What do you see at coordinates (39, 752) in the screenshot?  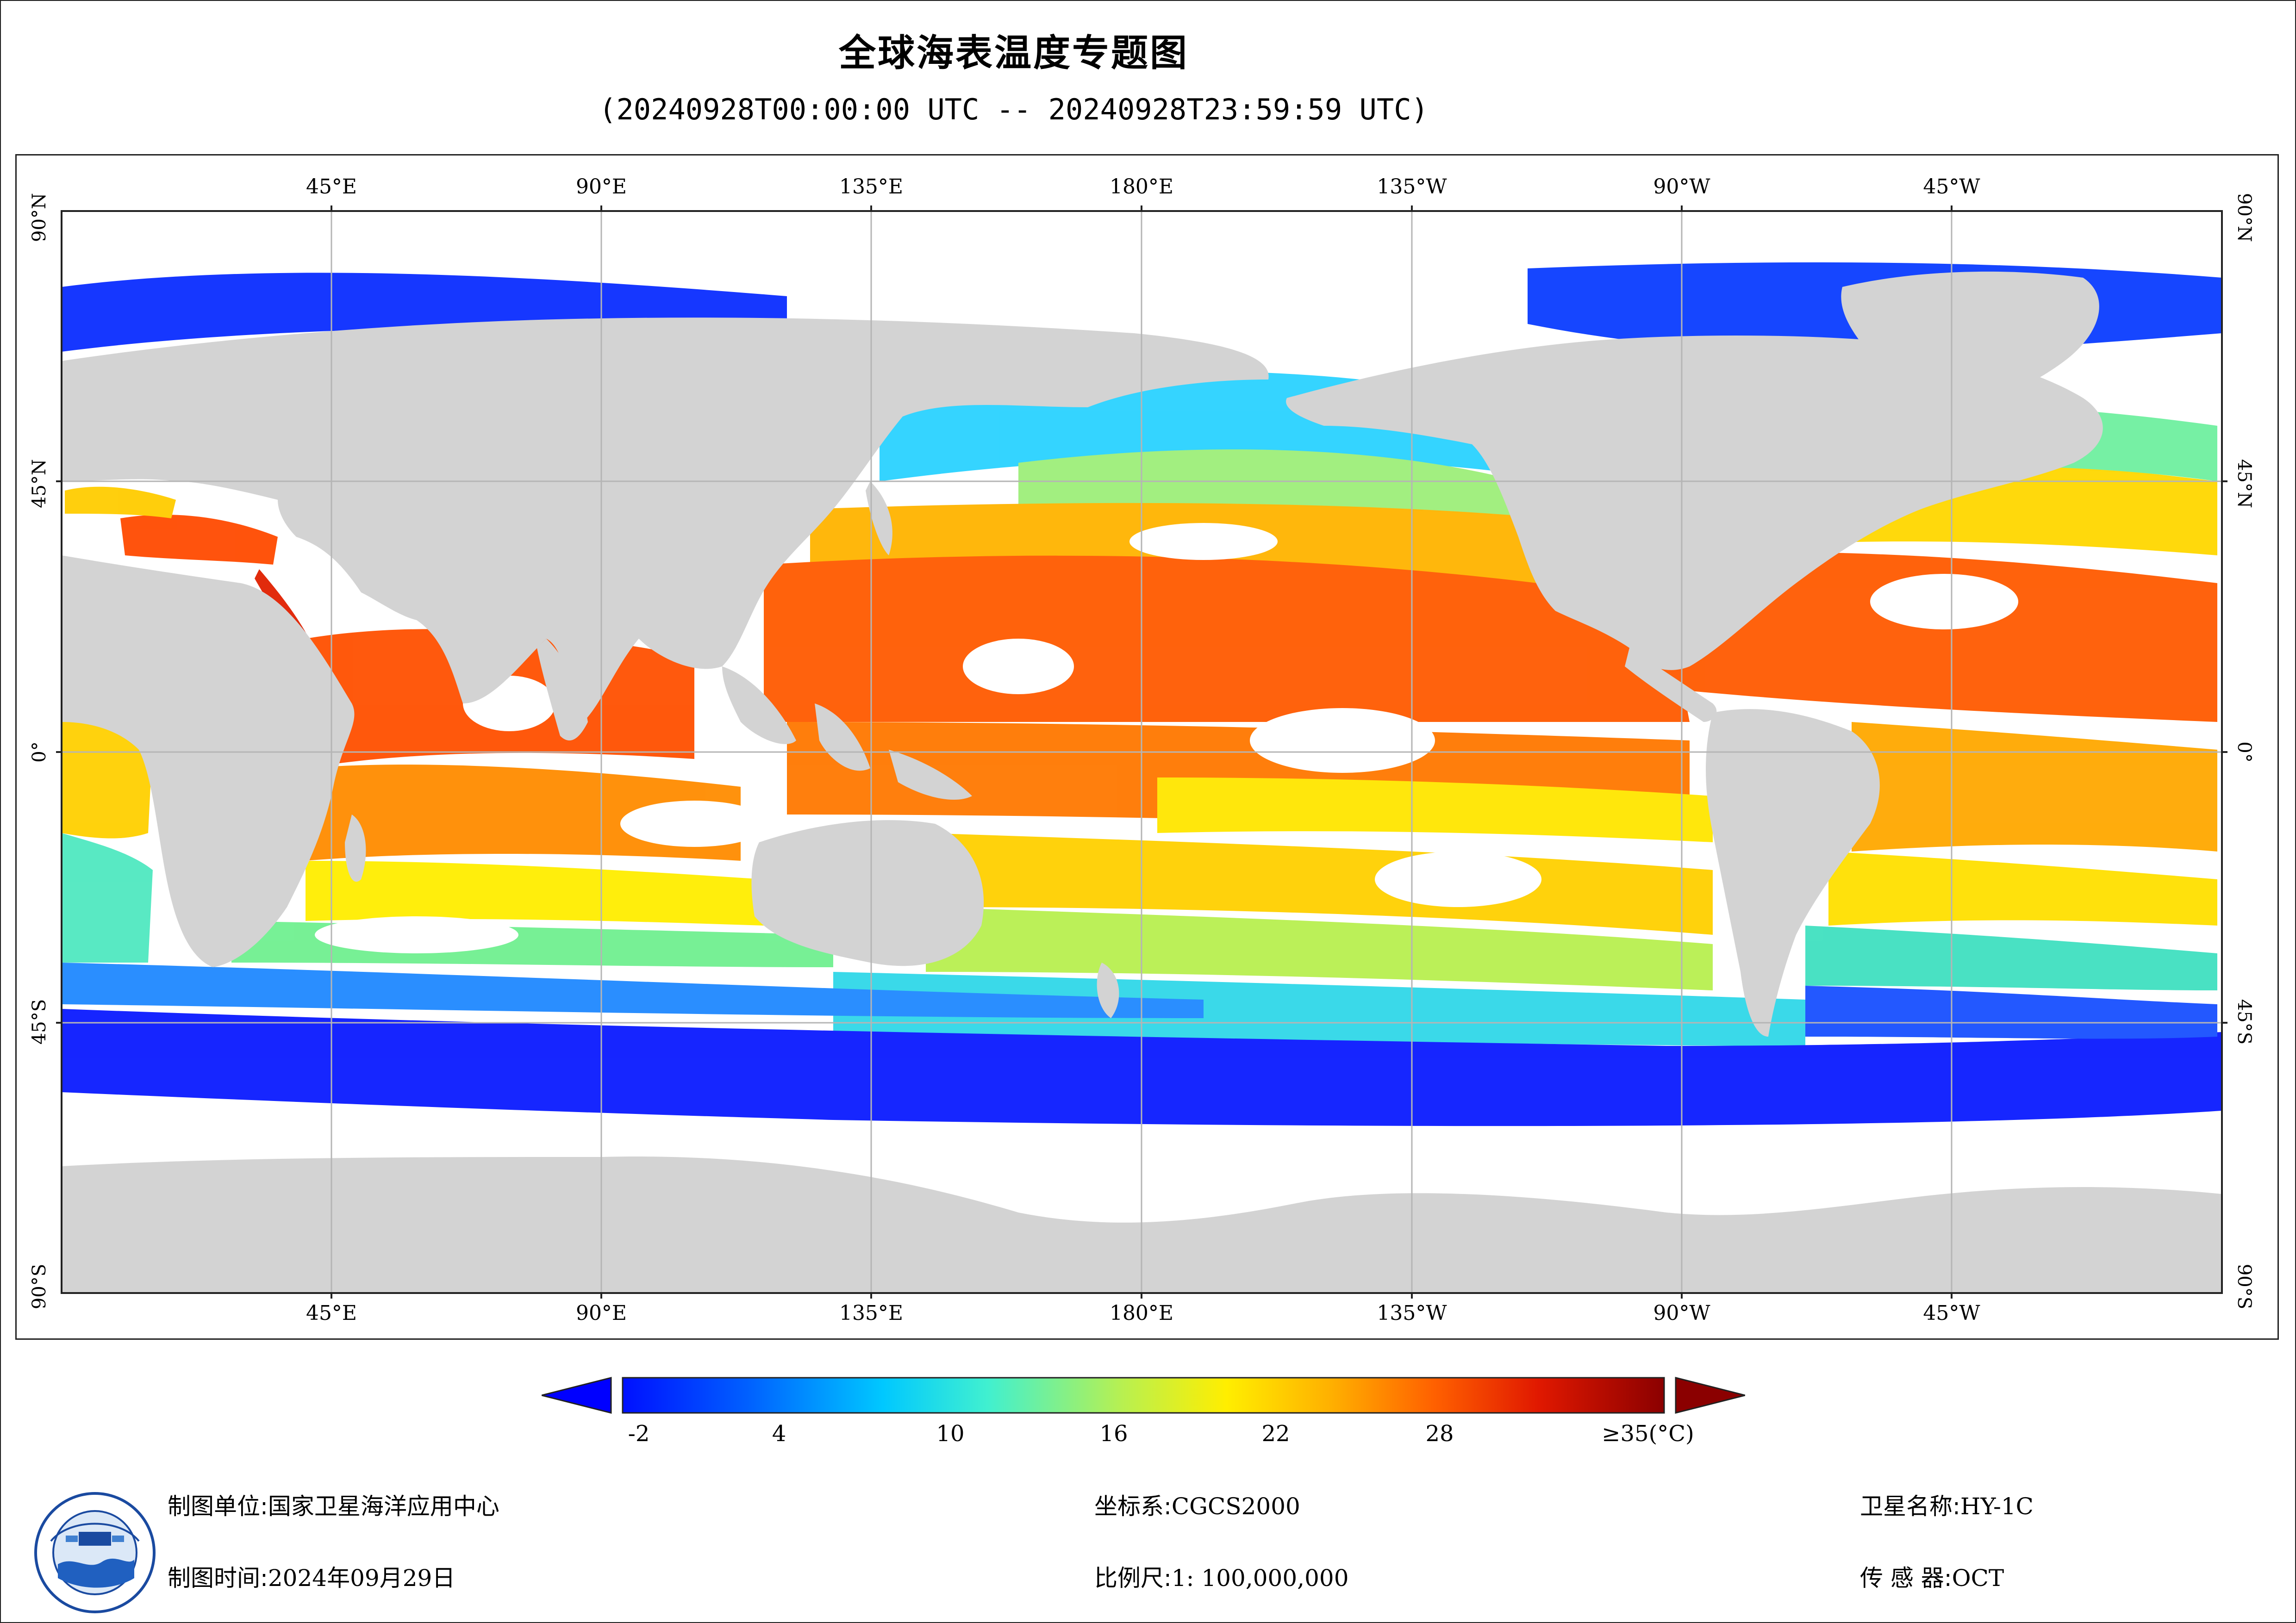 I see `lat-label-left: 0°` at bounding box center [39, 752].